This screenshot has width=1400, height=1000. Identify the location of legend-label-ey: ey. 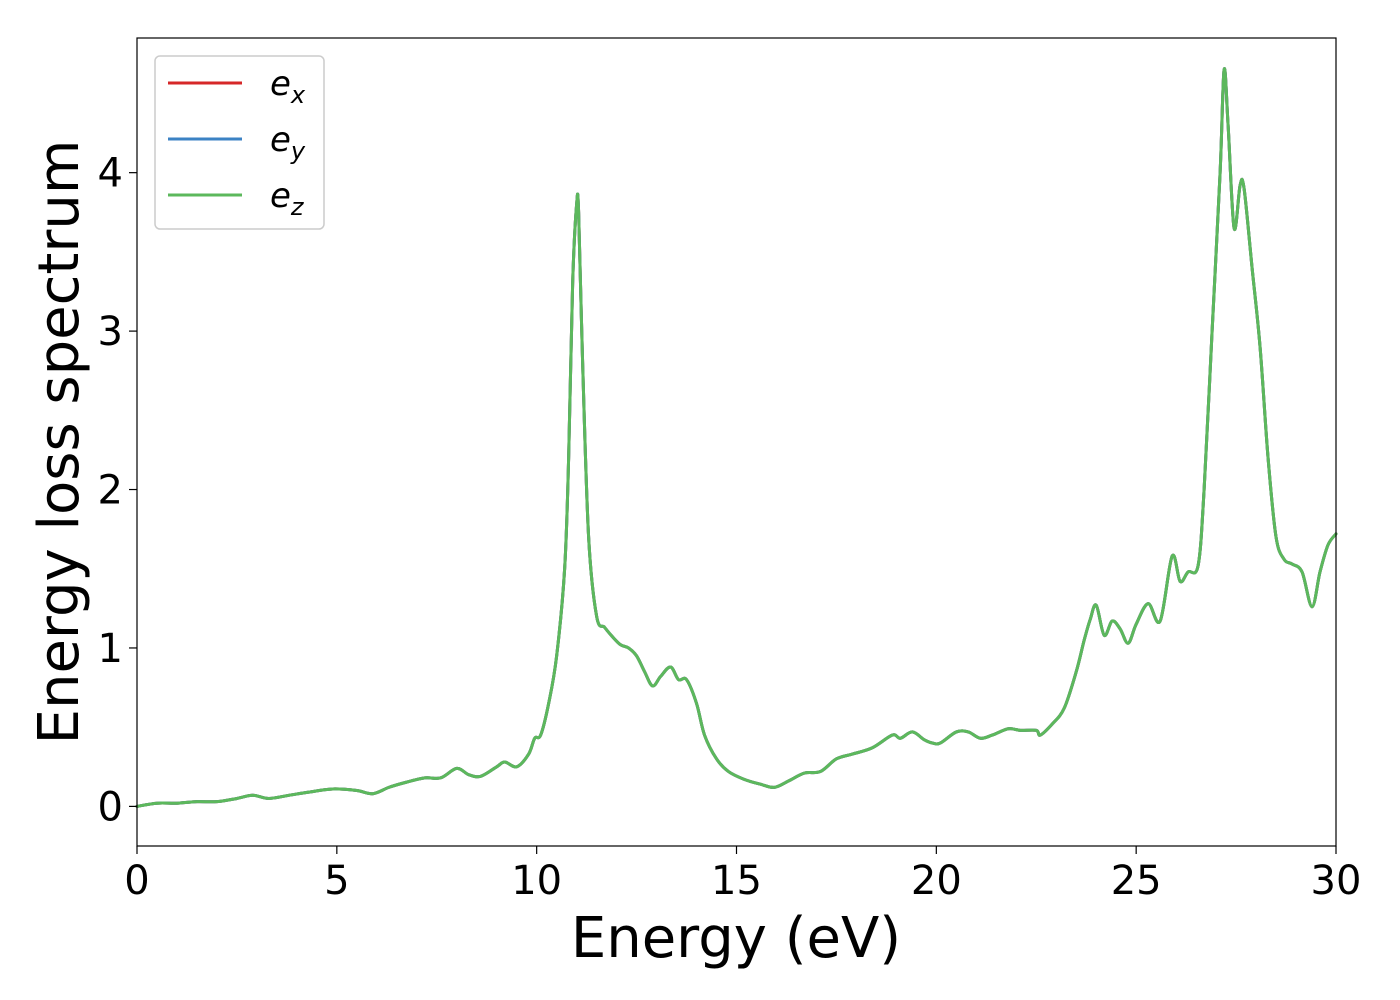
(288, 142).